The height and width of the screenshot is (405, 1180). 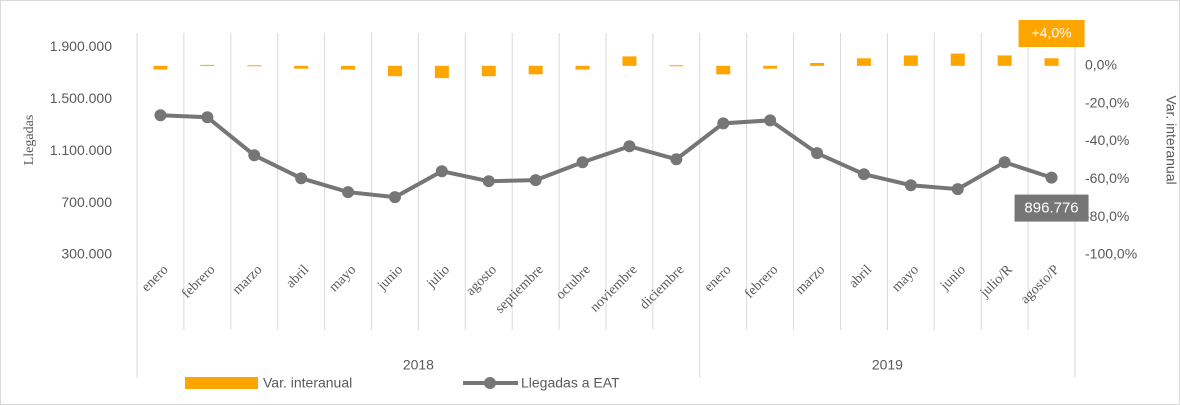 What do you see at coordinates (887, 365) in the screenshot?
I see `group-label: 2019` at bounding box center [887, 365].